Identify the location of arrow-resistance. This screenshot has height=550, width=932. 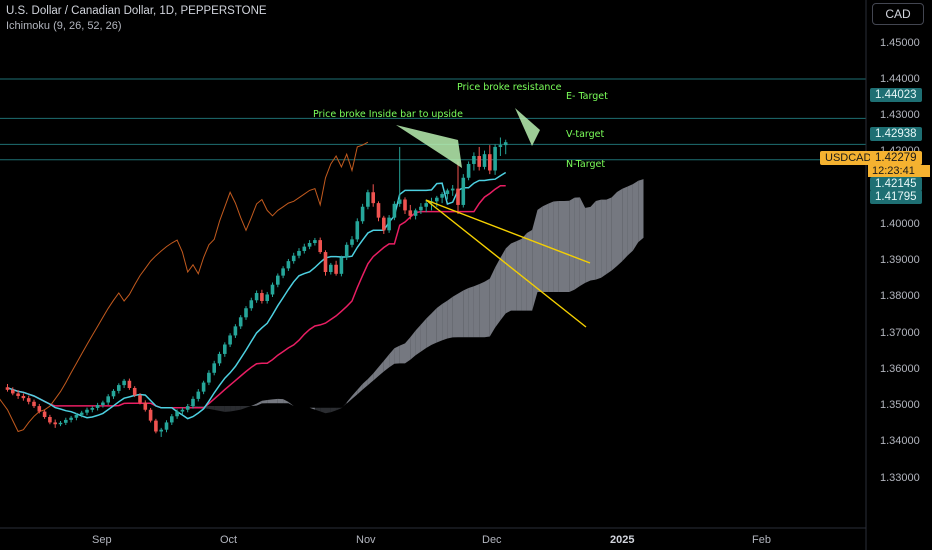
(527, 127).